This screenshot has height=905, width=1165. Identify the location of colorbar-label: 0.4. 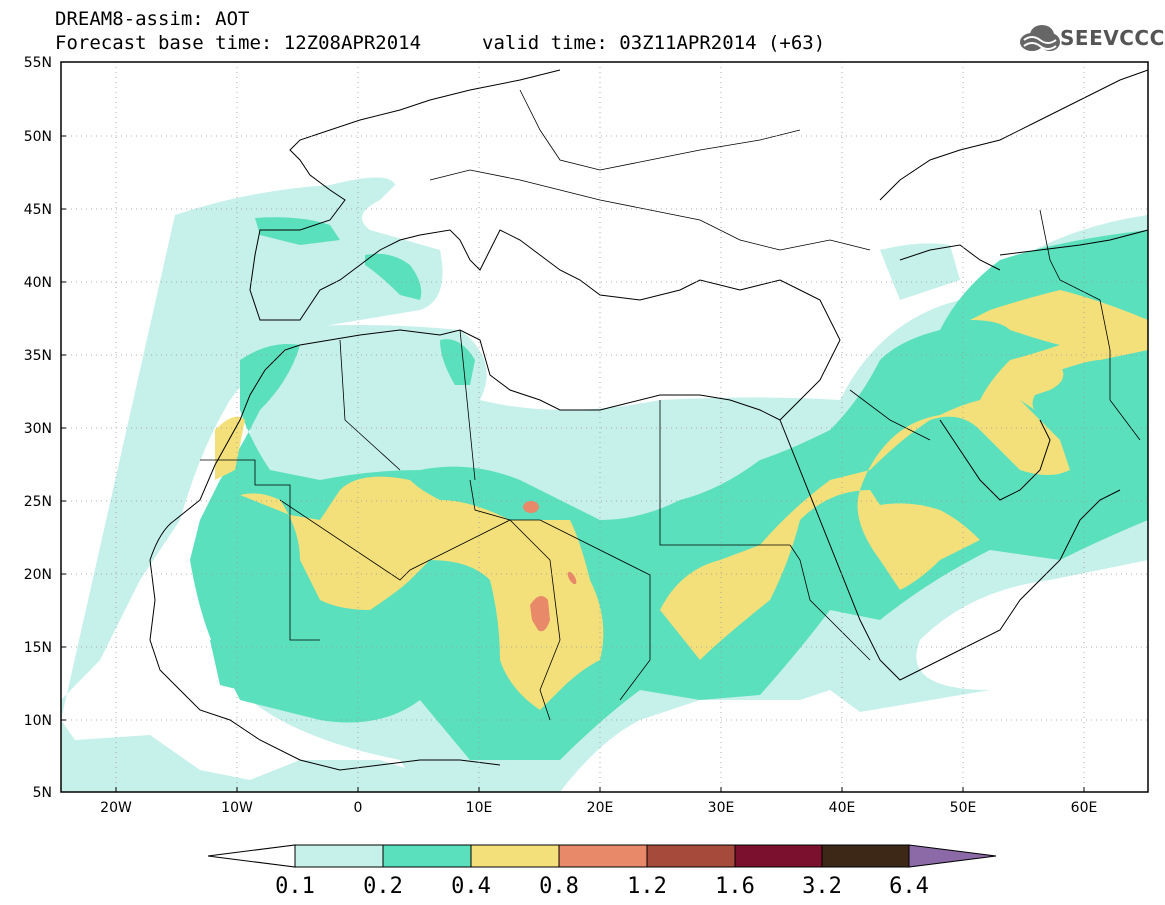
(471, 886).